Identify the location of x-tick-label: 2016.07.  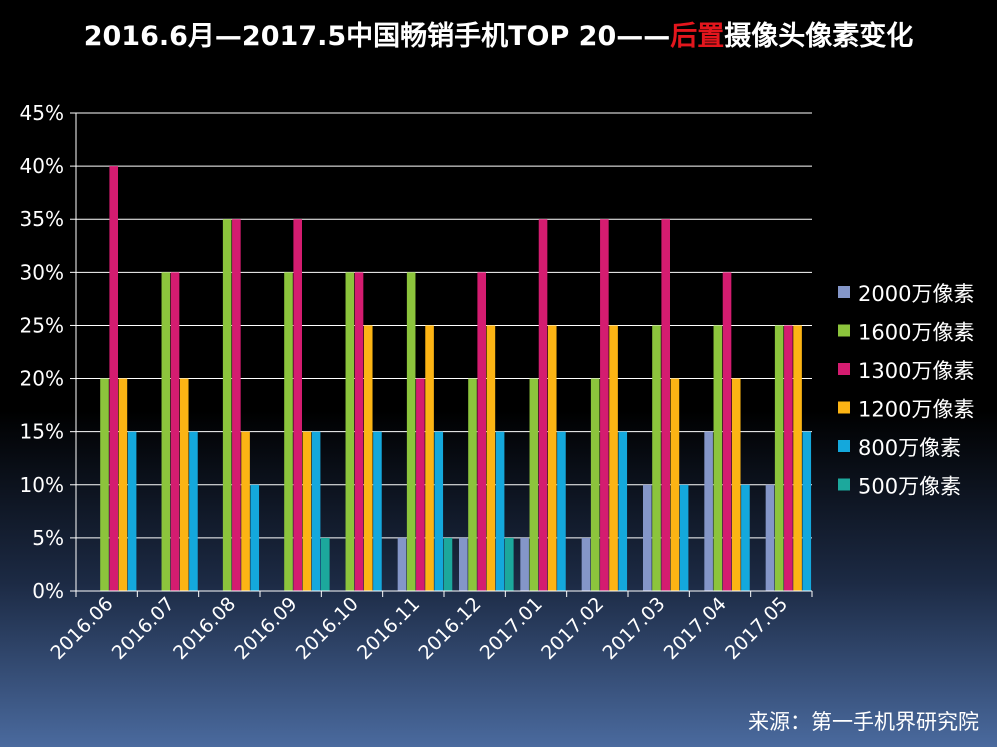
(143, 628).